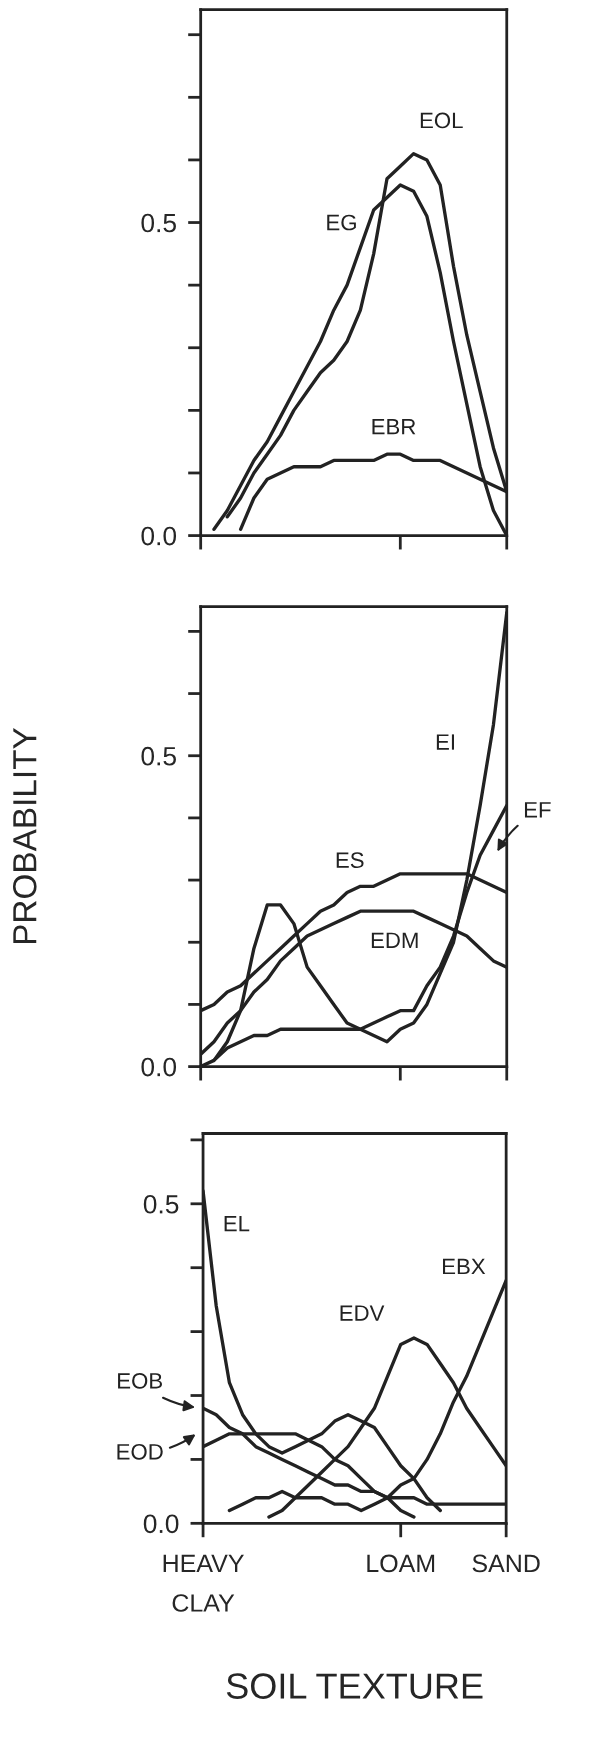 This screenshot has height=1756, width=592. Describe the element at coordinates (401, 1563) in the screenshot. I see `x-tick-label: LOAM` at that location.